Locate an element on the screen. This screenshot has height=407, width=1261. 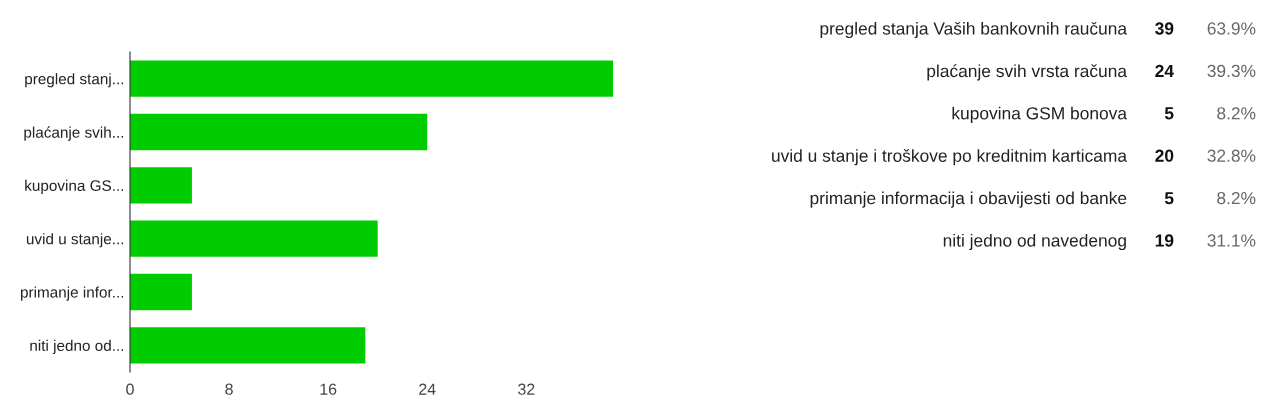
x-tick-label: 32 is located at coordinates (526, 389).